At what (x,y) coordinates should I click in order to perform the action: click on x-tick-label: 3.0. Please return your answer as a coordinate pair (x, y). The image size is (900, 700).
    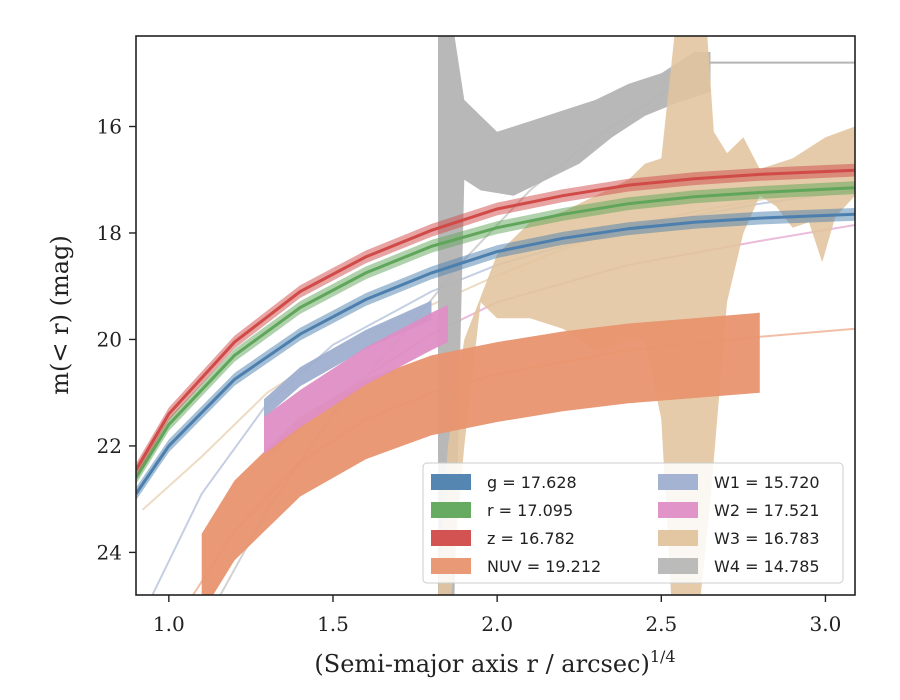
    Looking at the image, I should click on (826, 624).